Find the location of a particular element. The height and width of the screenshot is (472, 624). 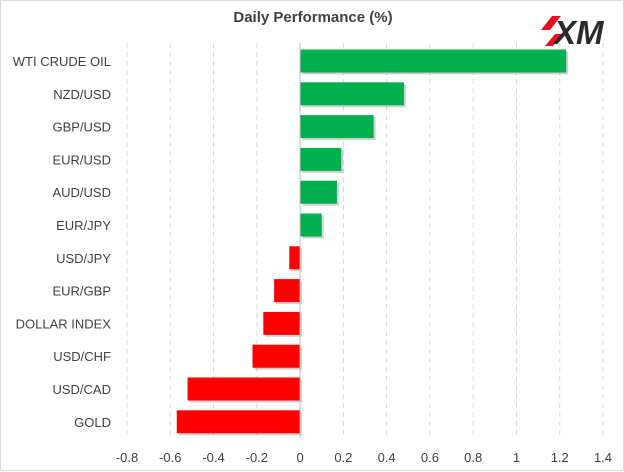

category-label: USD/JPY is located at coordinates (83, 258).